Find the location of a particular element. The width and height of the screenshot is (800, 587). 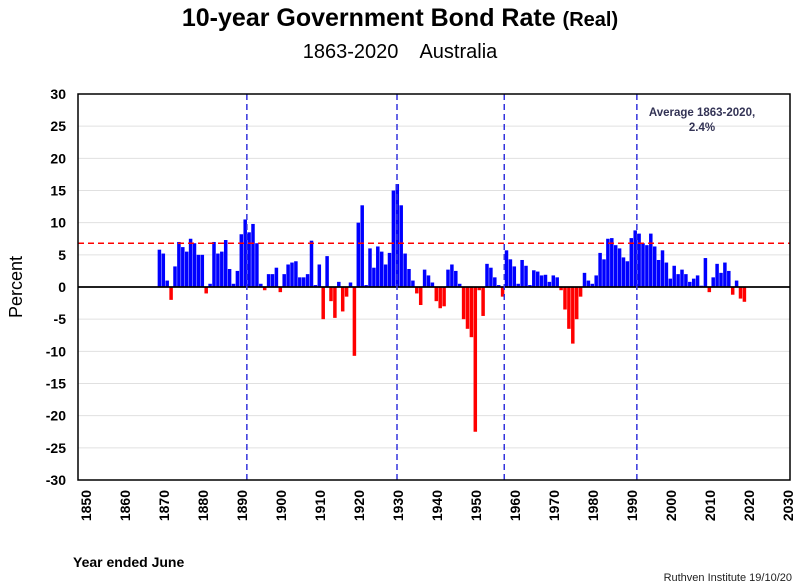

bar-1943 is located at coordinates (448, 278).